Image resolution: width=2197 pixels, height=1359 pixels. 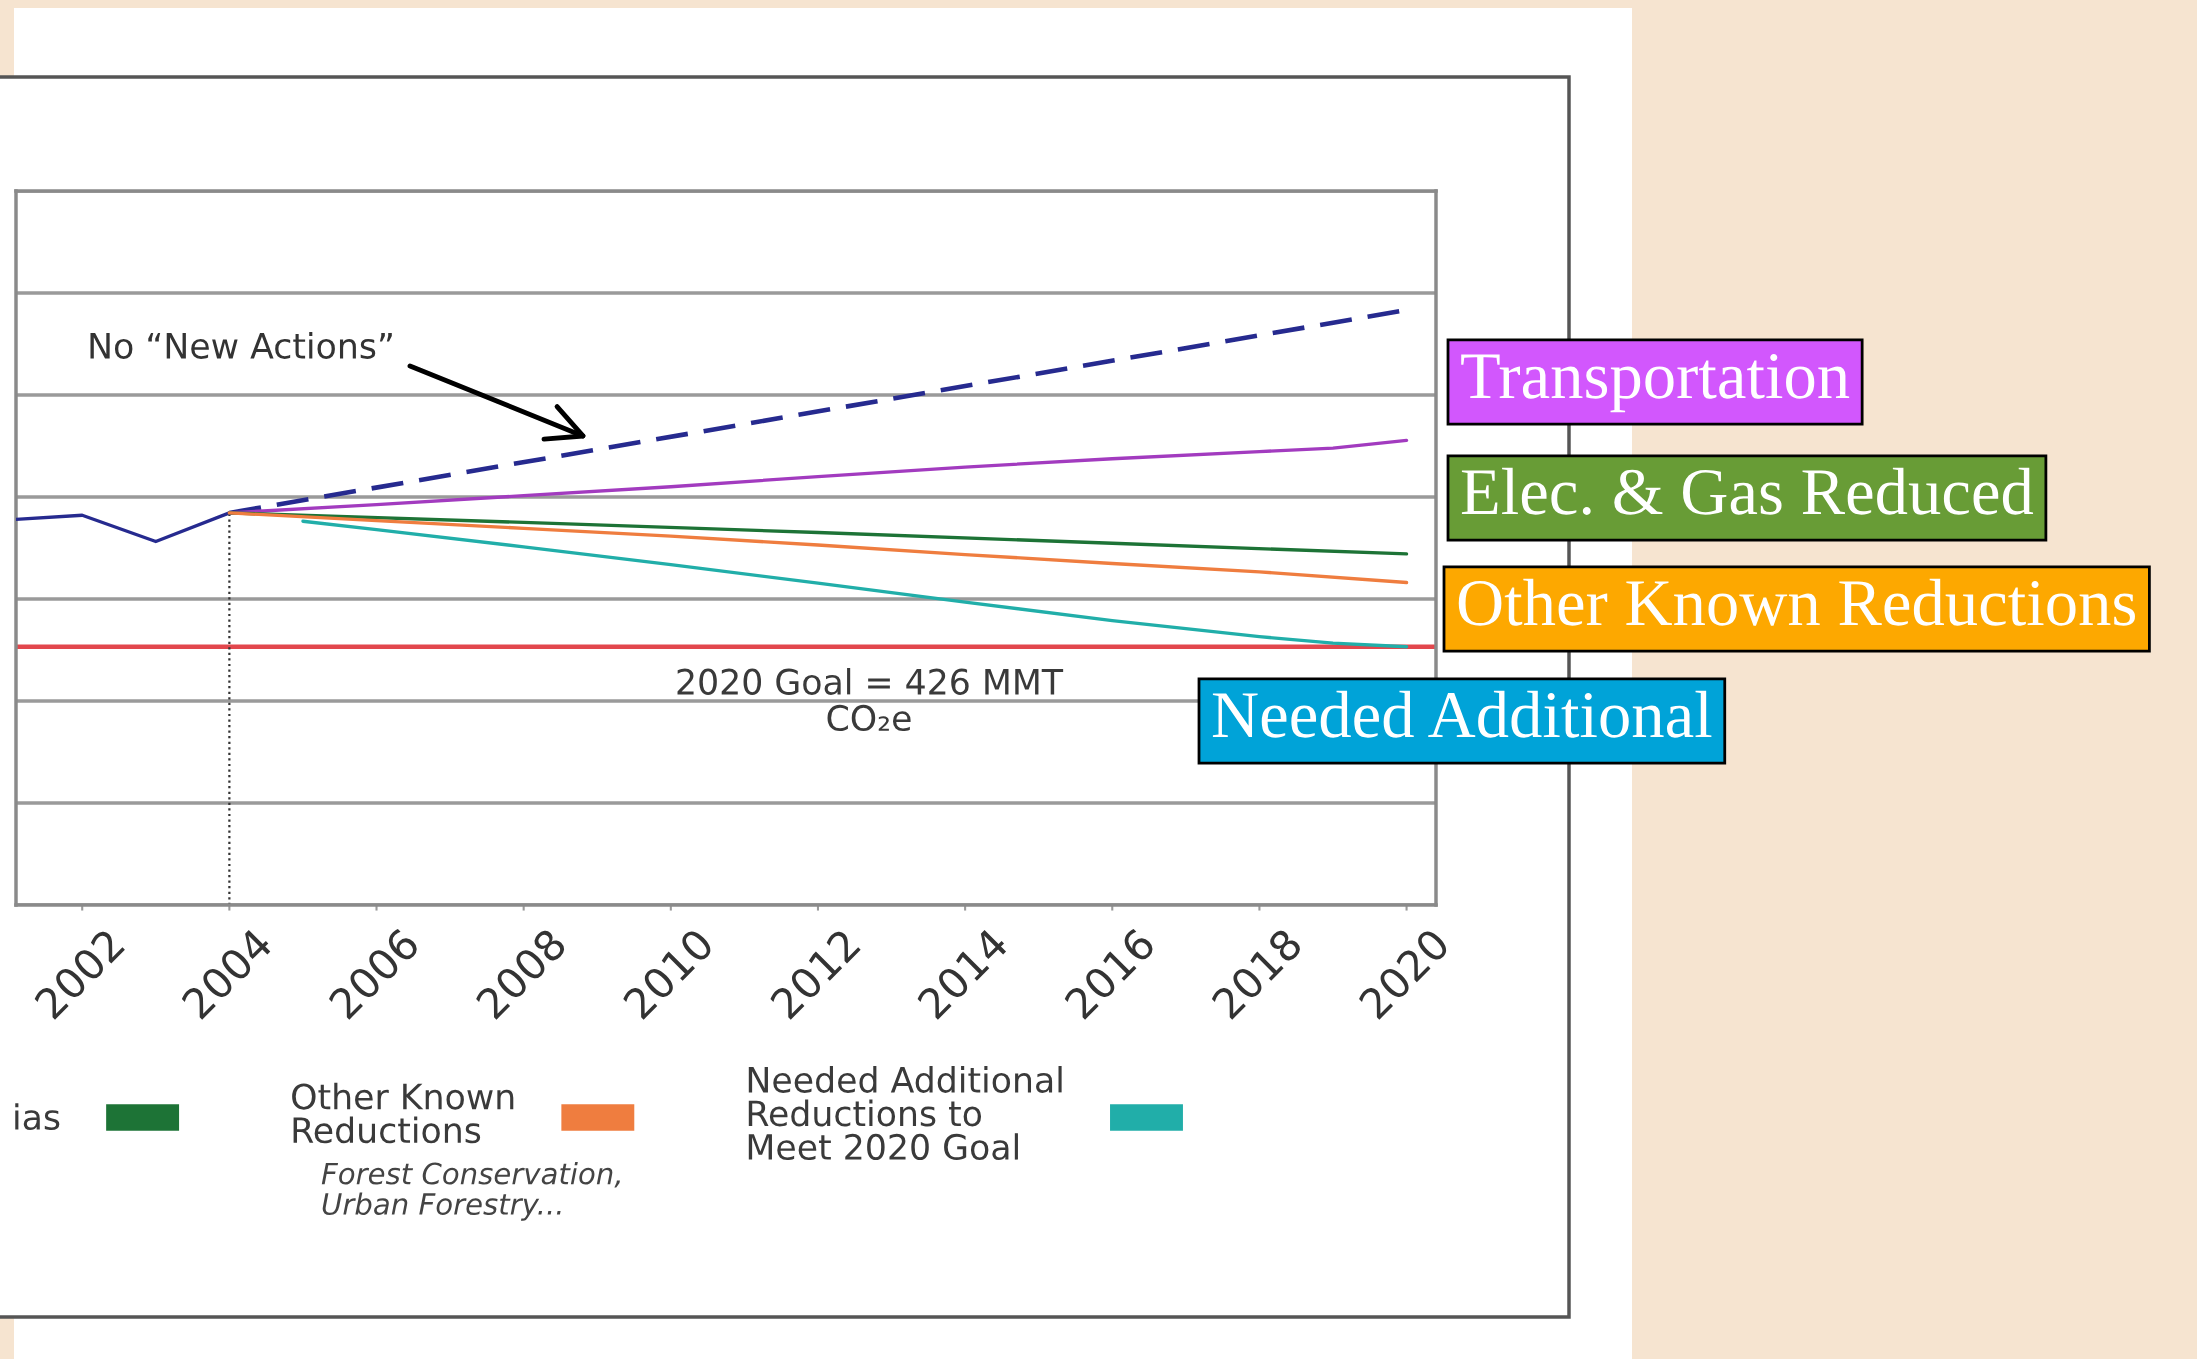 What do you see at coordinates (241, 345) in the screenshot?
I see `annotation: No “New Actions”` at bounding box center [241, 345].